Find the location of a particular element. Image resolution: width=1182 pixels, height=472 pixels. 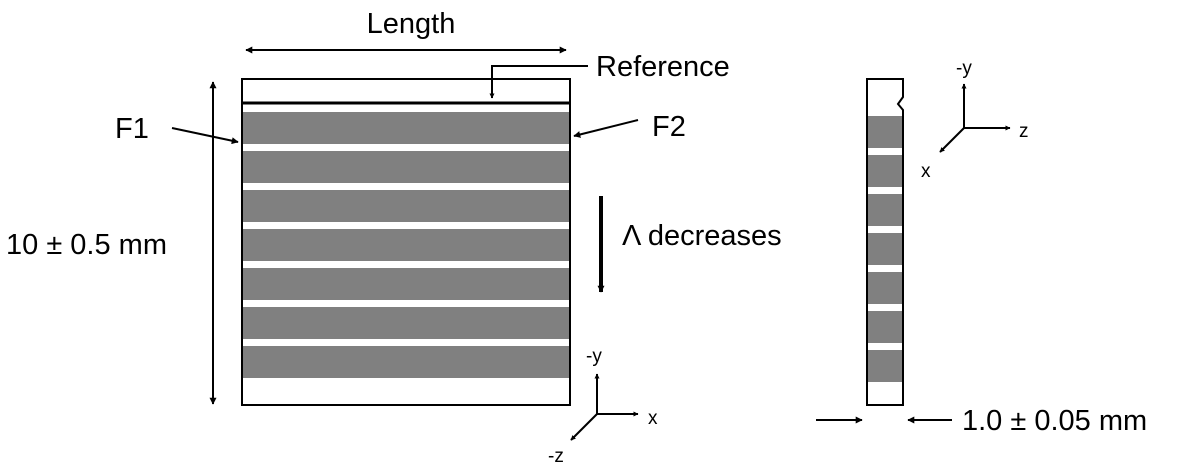

side-grating-stripes is located at coordinates (885, 249).